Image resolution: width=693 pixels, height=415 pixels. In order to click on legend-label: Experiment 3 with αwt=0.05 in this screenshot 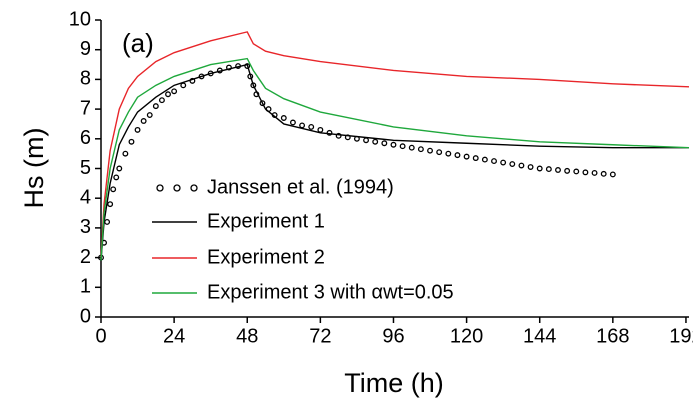, I will do `click(330, 292)`.